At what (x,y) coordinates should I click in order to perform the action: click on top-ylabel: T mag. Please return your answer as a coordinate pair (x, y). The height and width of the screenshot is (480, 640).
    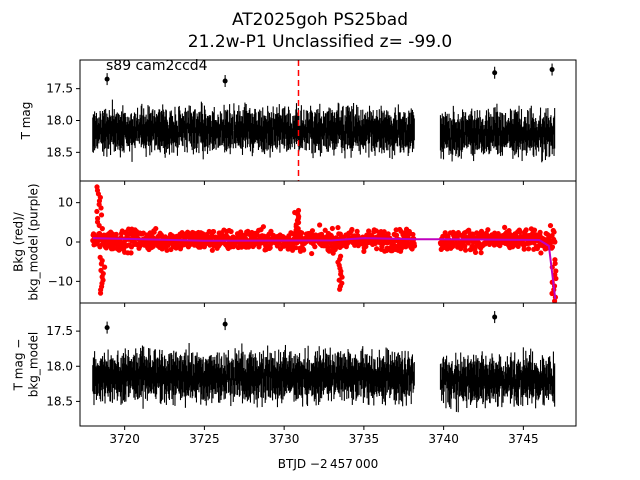
    Looking at the image, I should click on (26, 121).